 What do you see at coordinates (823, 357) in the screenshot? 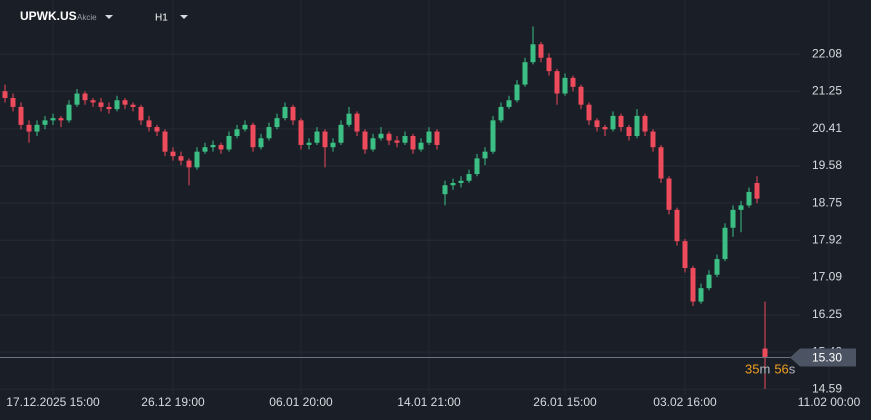
I see `last-price-tag` at bounding box center [823, 357].